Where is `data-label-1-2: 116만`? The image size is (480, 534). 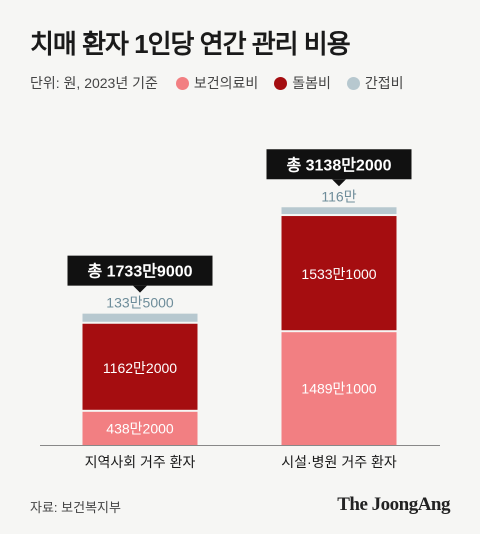
data-label-1-2: 116만 is located at coordinates (338, 196).